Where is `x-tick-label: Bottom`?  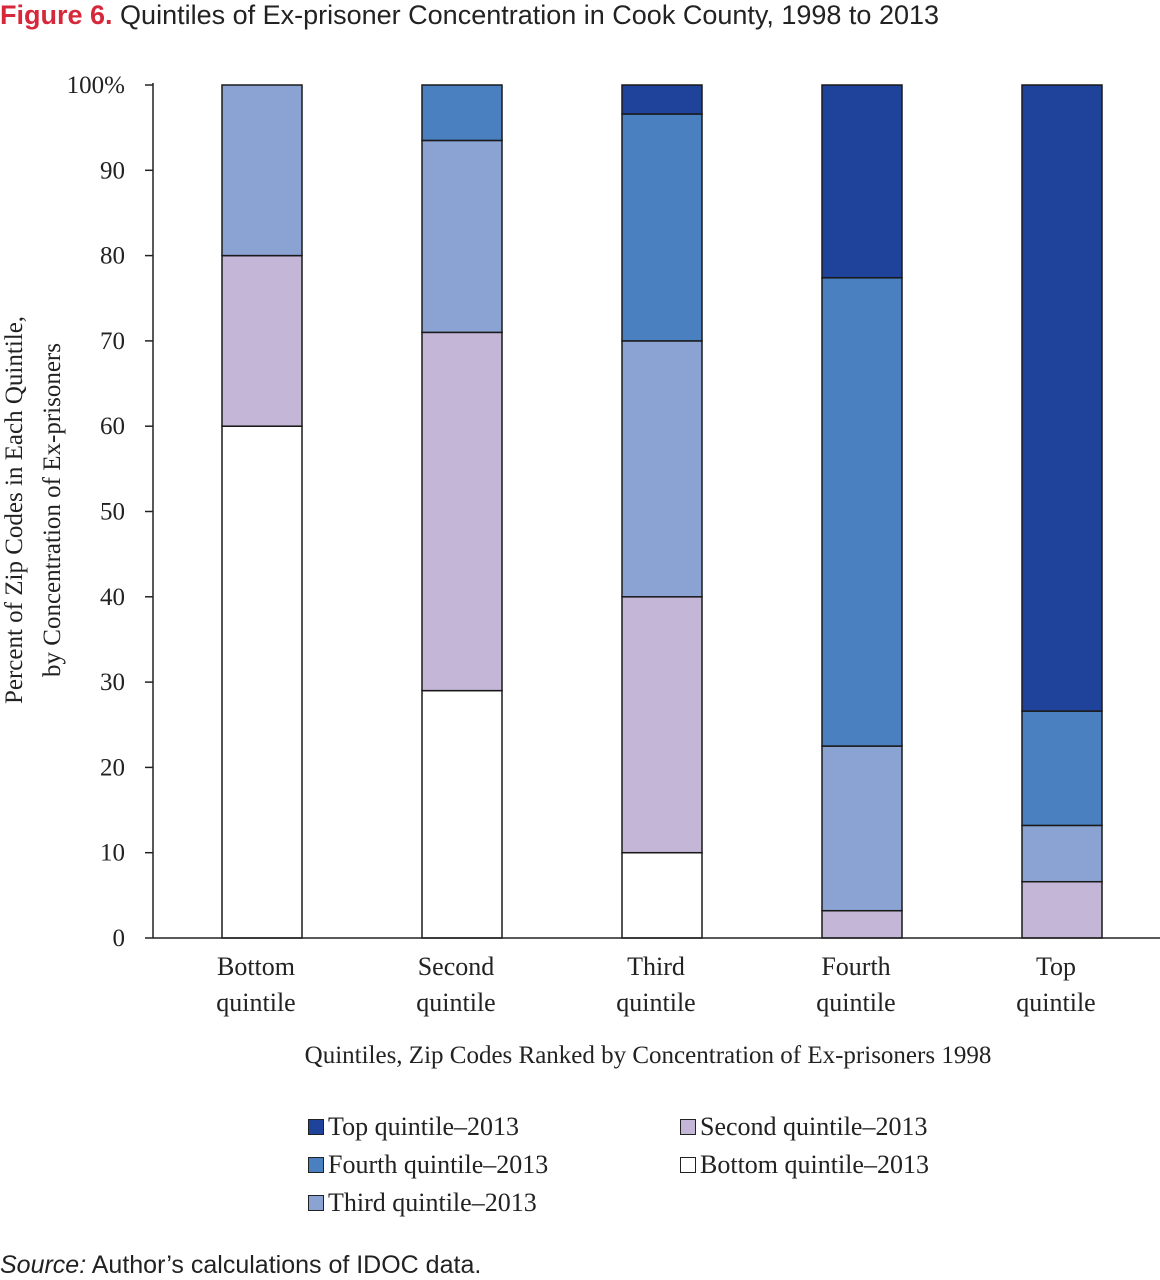
x-tick-label: Bottom is located at coordinates (256, 966).